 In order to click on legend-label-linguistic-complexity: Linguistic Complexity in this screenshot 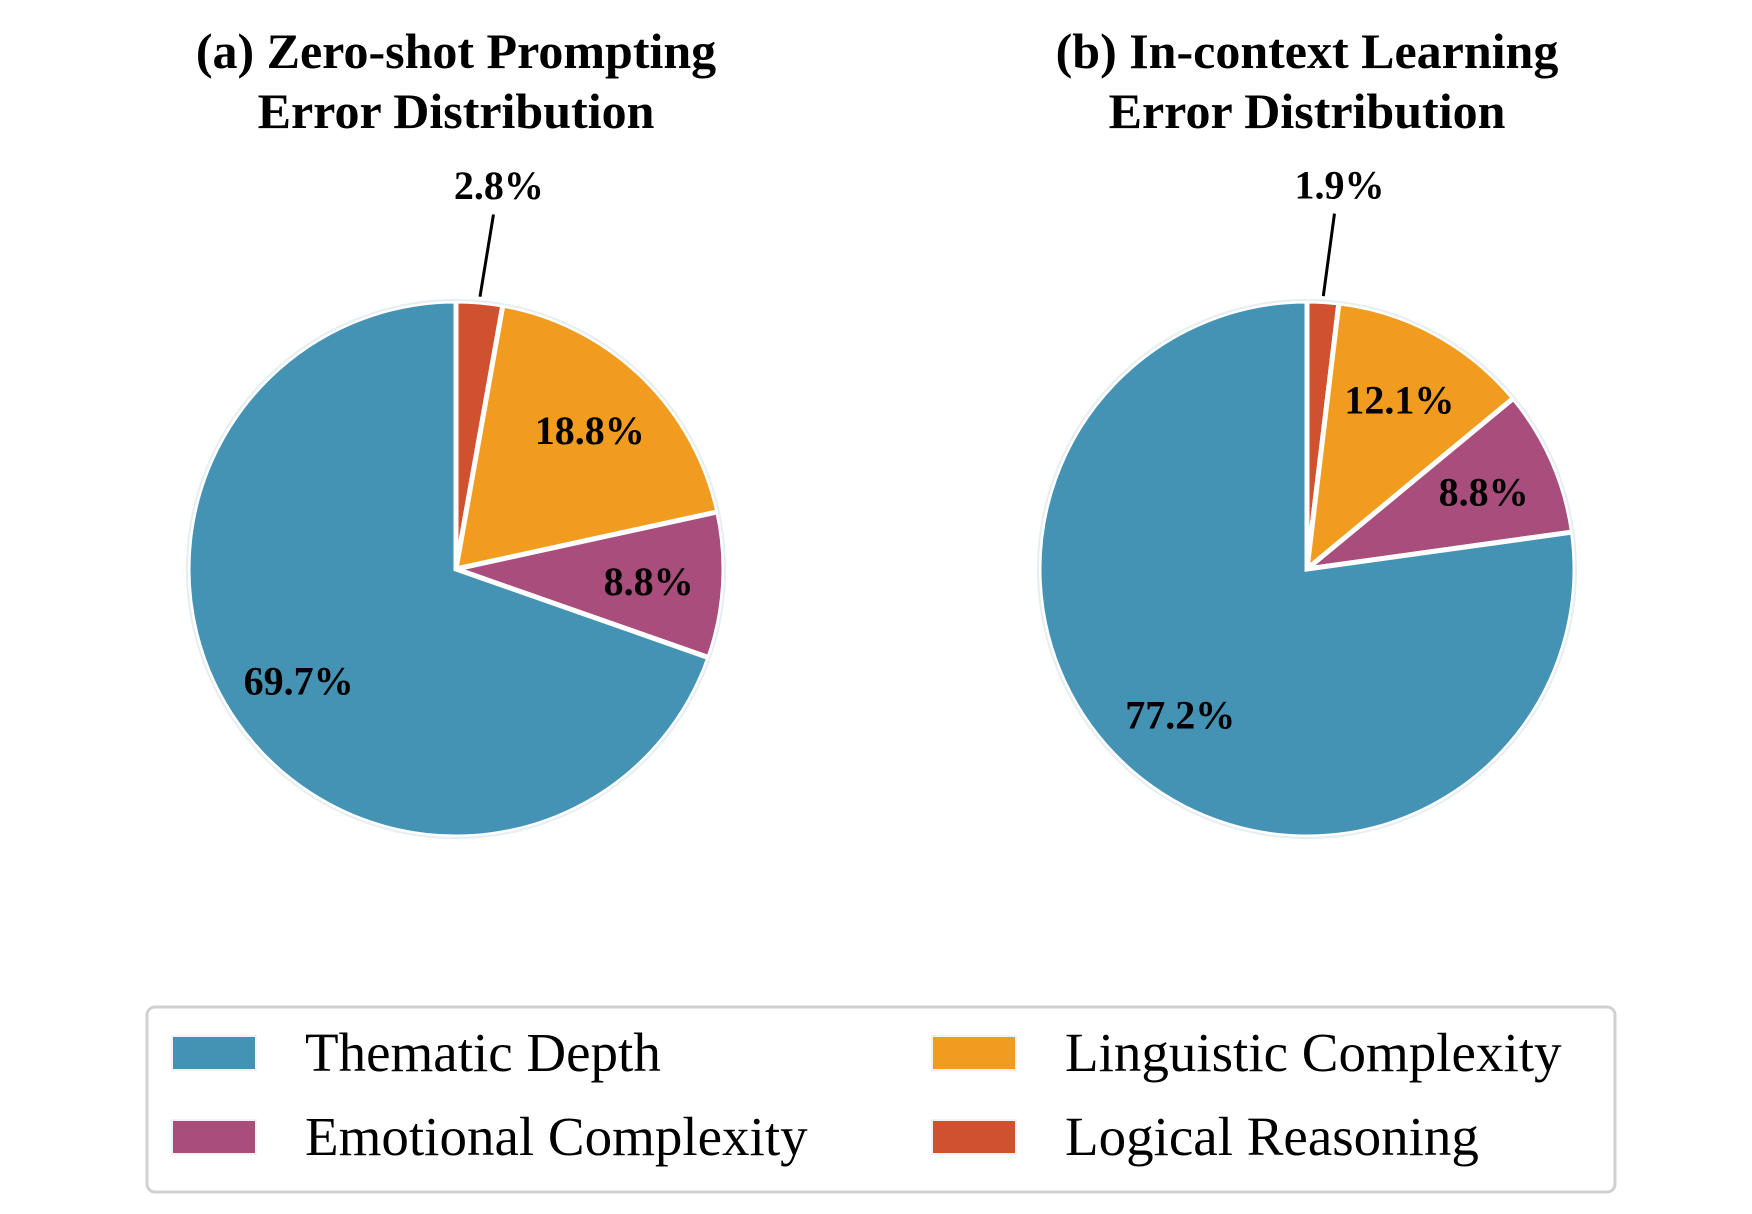, I will do `click(1313, 1052)`.